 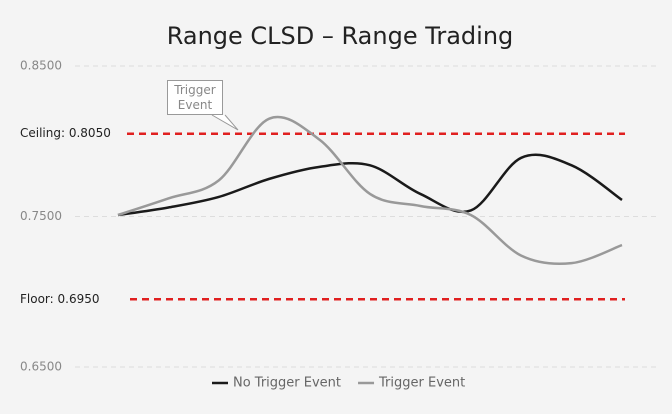 What do you see at coordinates (287, 383) in the screenshot?
I see `legend-label: No Trigger Event` at bounding box center [287, 383].